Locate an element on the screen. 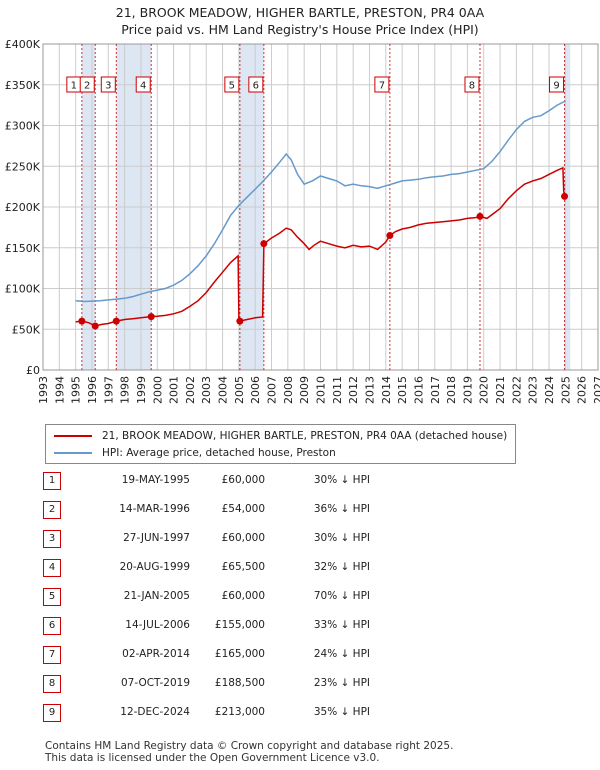 The image size is (600, 770). x-tick-label: 1993 is located at coordinates (43, 390).